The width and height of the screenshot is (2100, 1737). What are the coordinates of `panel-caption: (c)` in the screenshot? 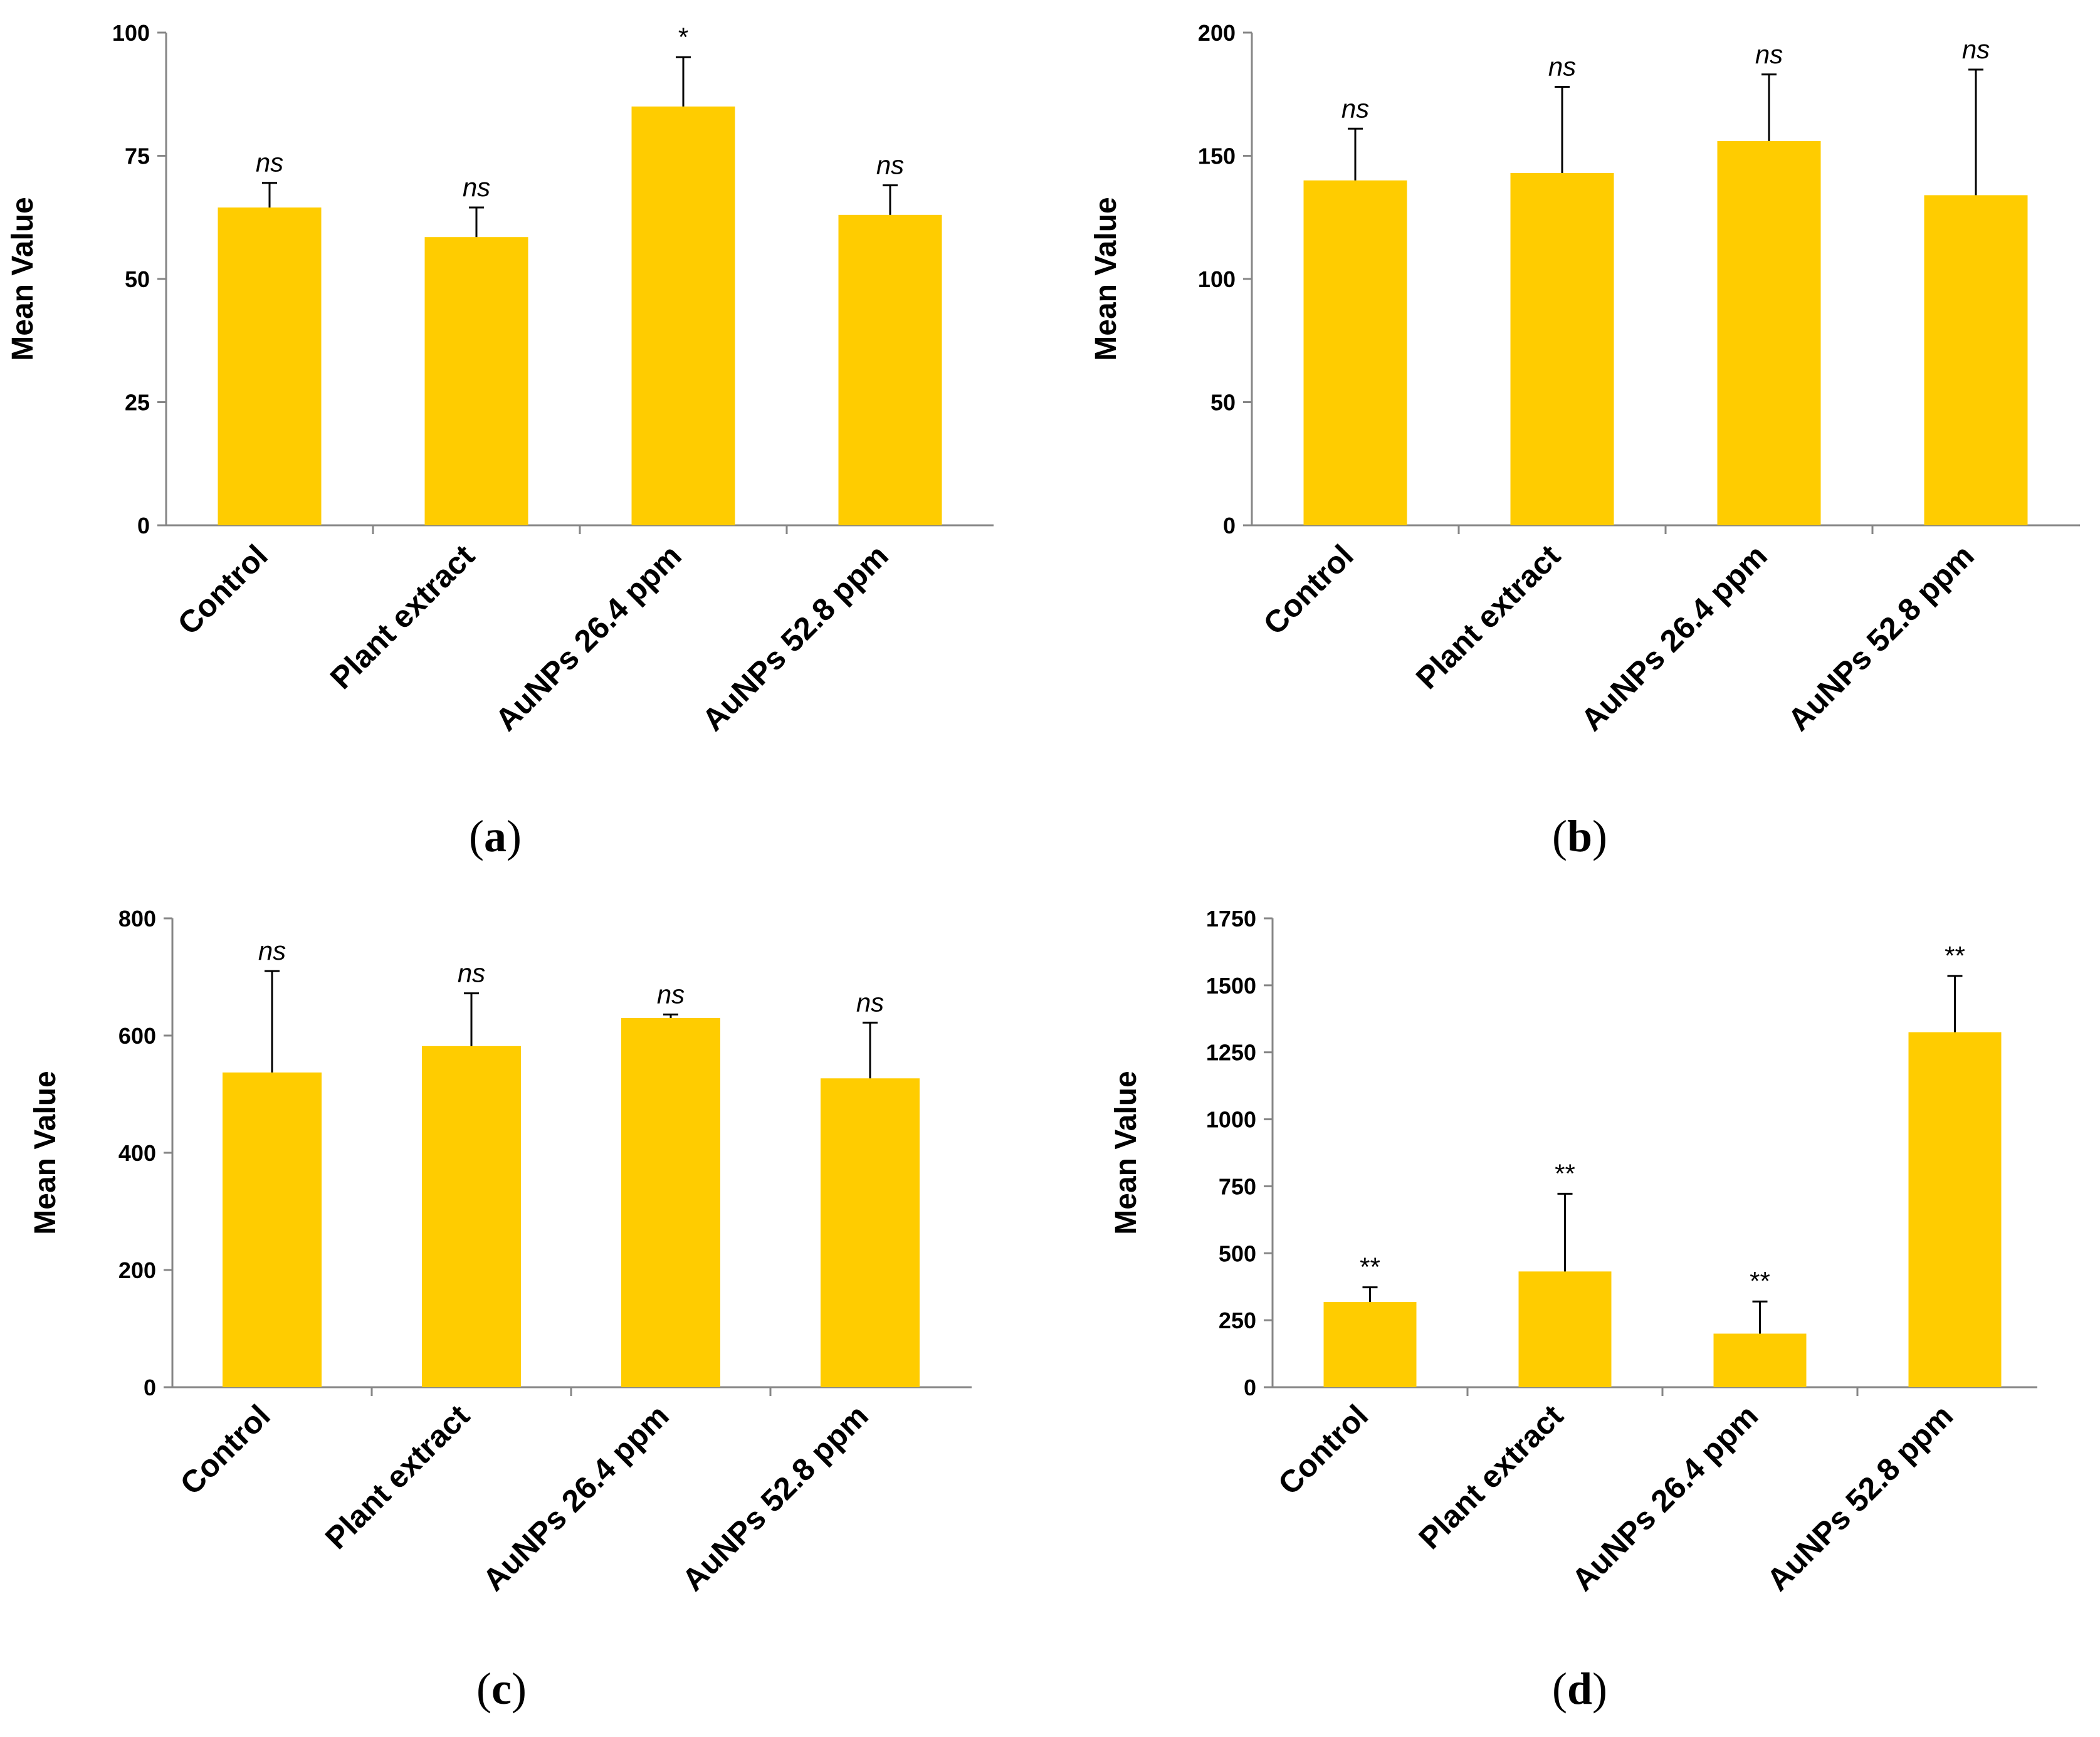 It's located at (502, 1689).